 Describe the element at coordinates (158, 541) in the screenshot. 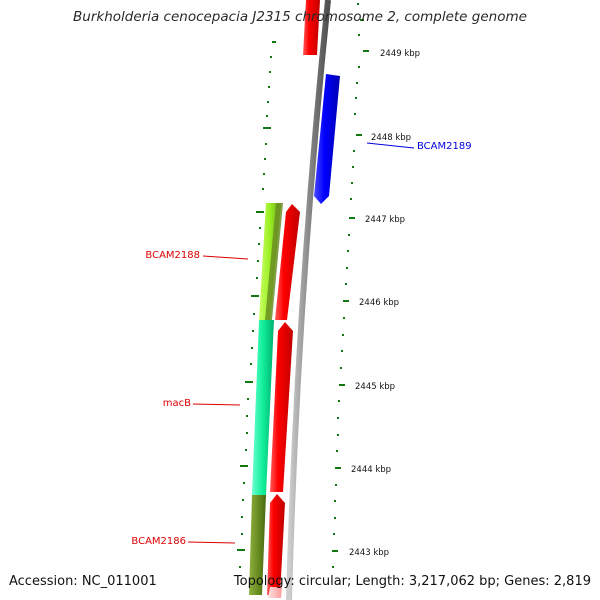

I see `gene-label-bcam2186: BCAM2186` at that location.